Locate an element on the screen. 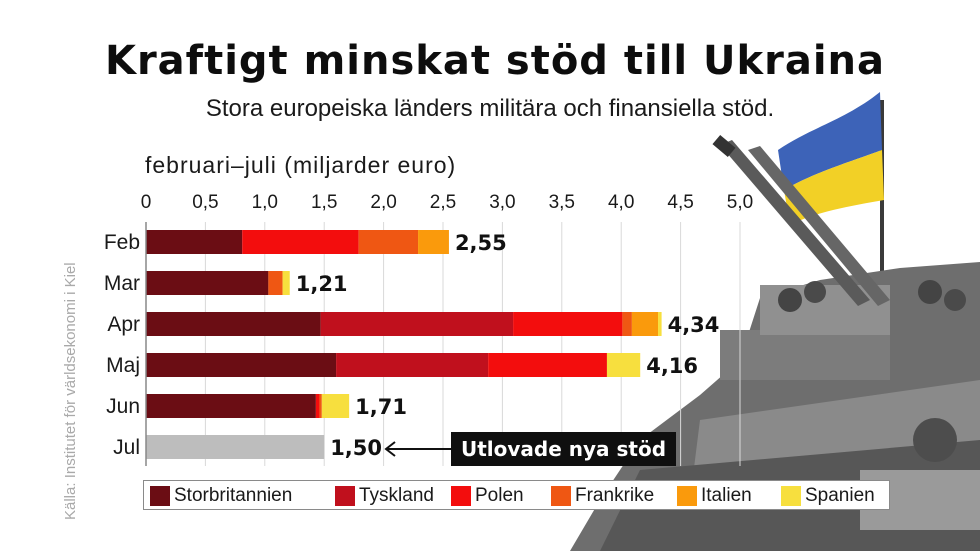  x-tick-label: 0 is located at coordinates (146, 202).